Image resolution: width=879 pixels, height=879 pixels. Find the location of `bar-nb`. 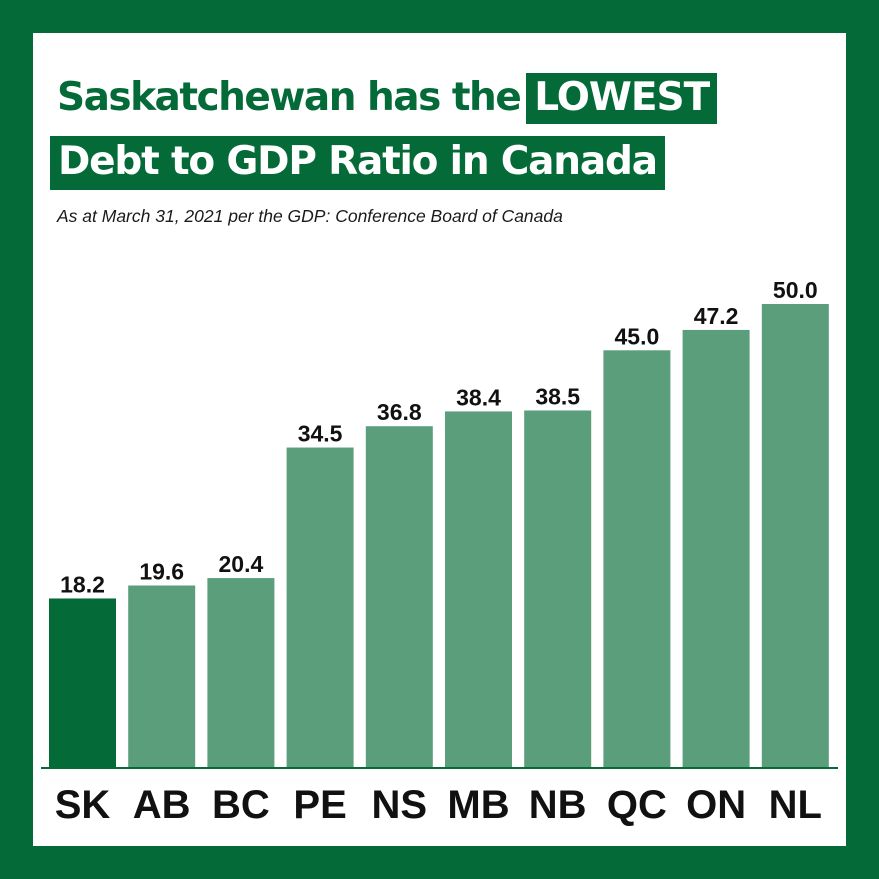

bar-nb is located at coordinates (558, 588).